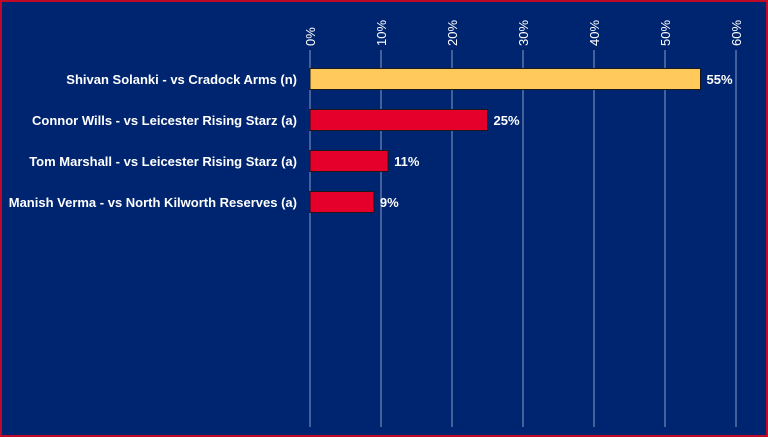  I want to click on data-label: 25%, so click(507, 120).